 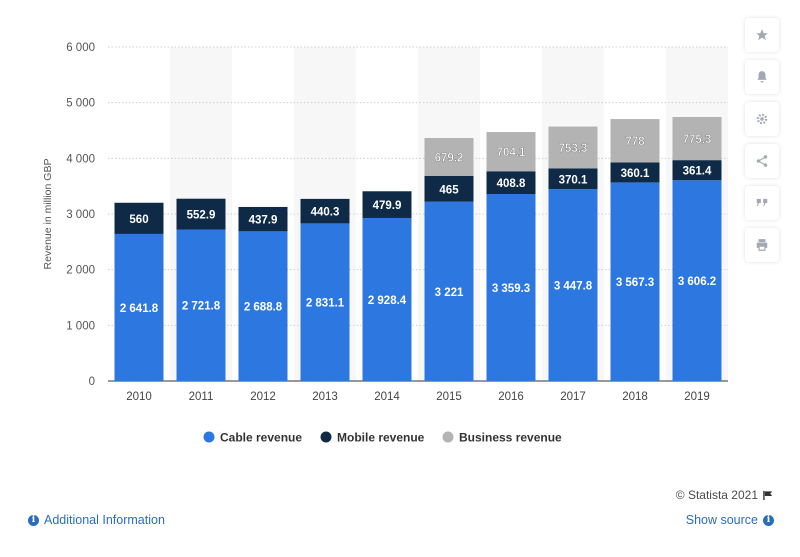 I want to click on data-label: 3 447.8, so click(x=573, y=287).